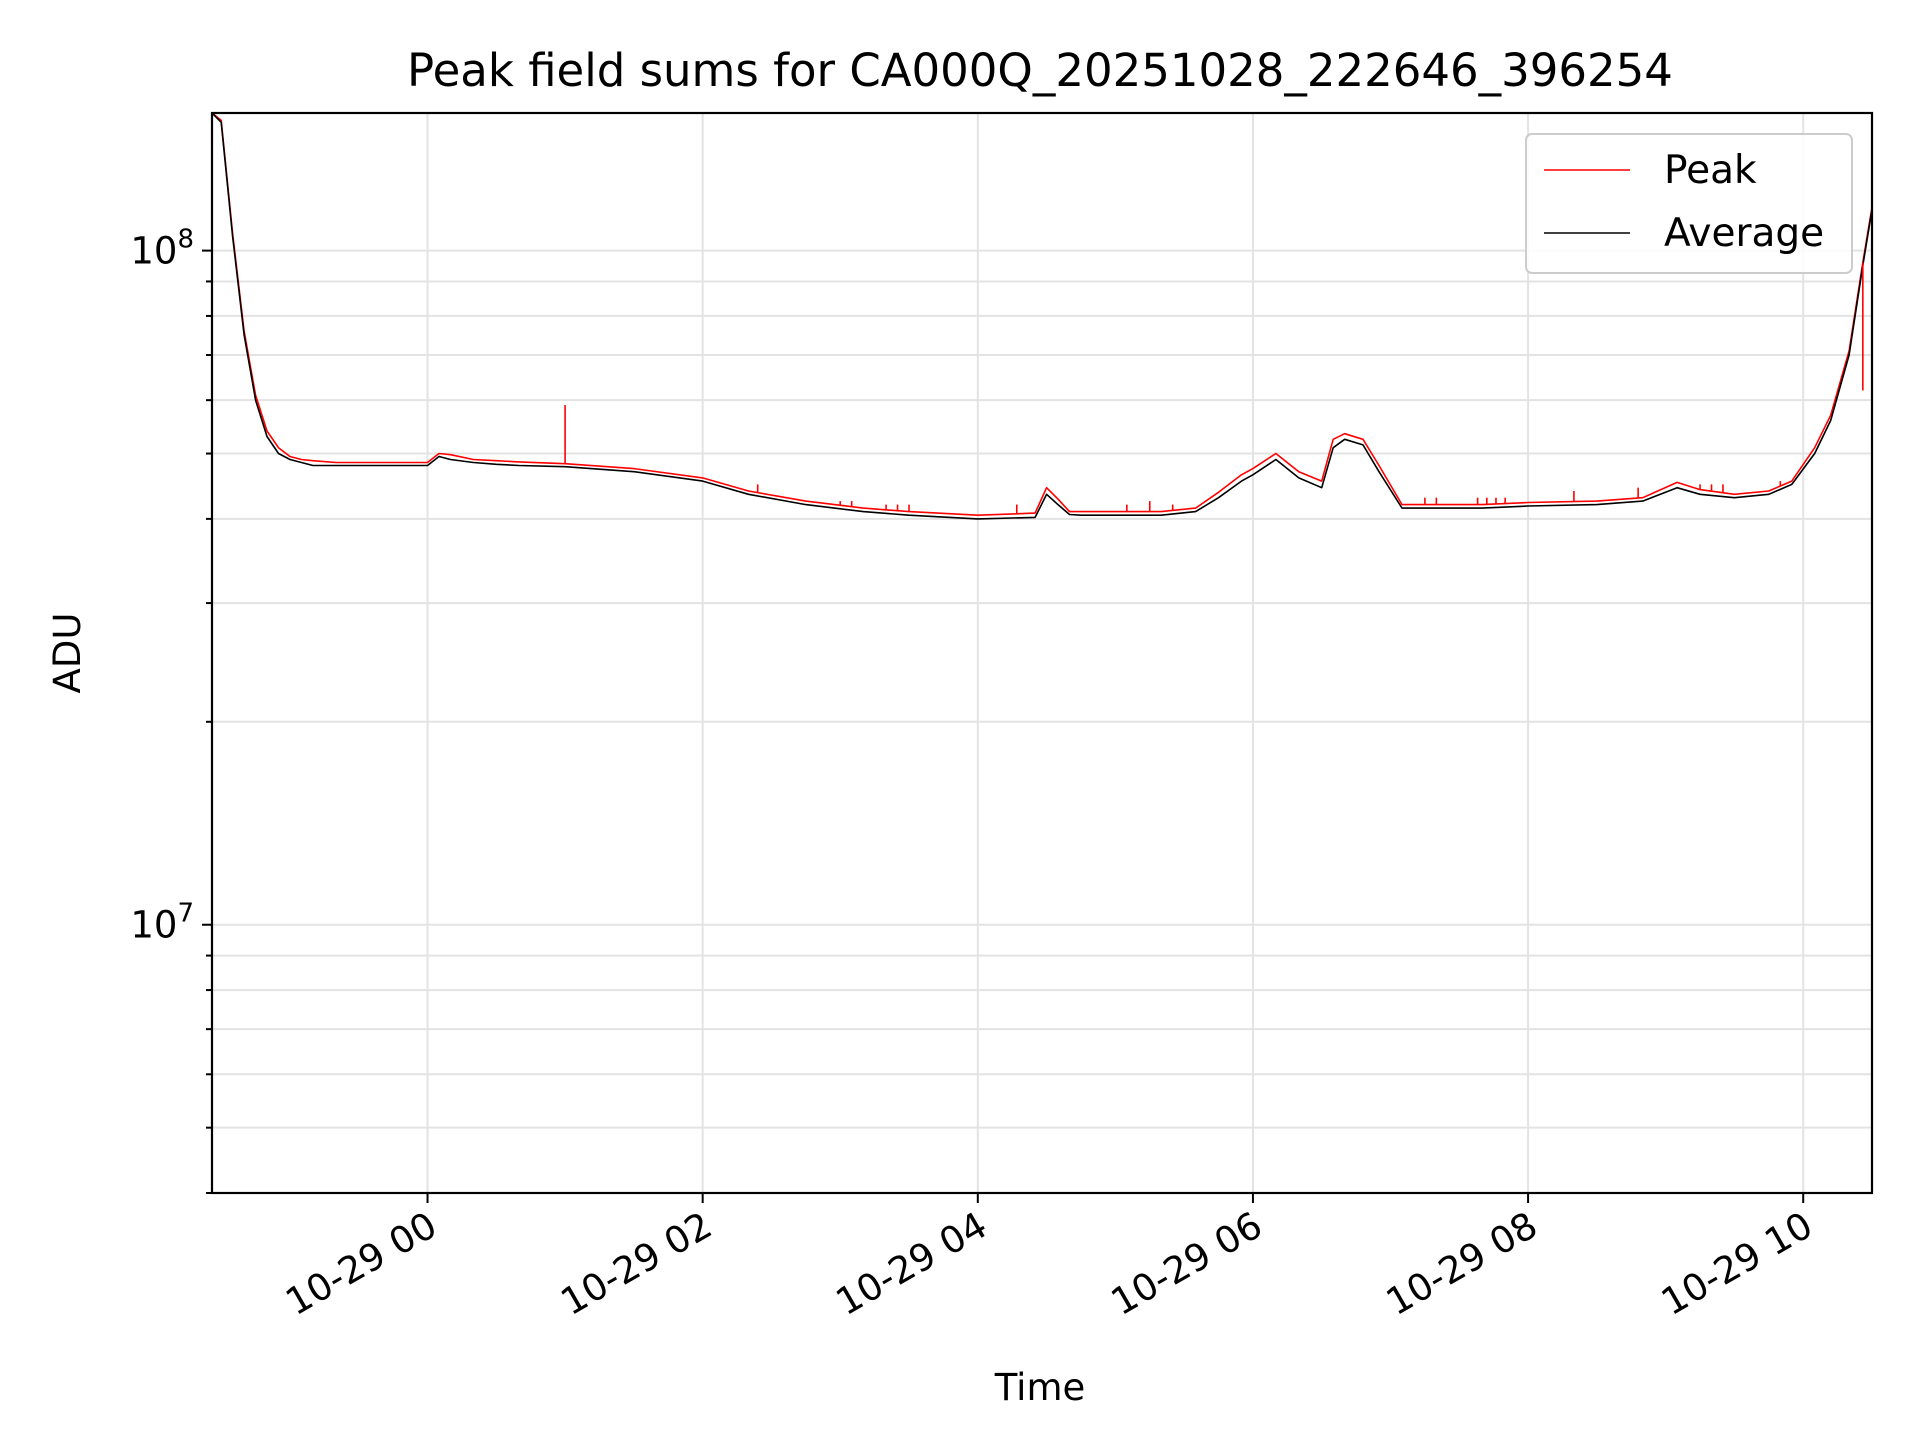 The height and width of the screenshot is (1440, 1920). I want to click on y-tick-label: 107, so click(162, 923).